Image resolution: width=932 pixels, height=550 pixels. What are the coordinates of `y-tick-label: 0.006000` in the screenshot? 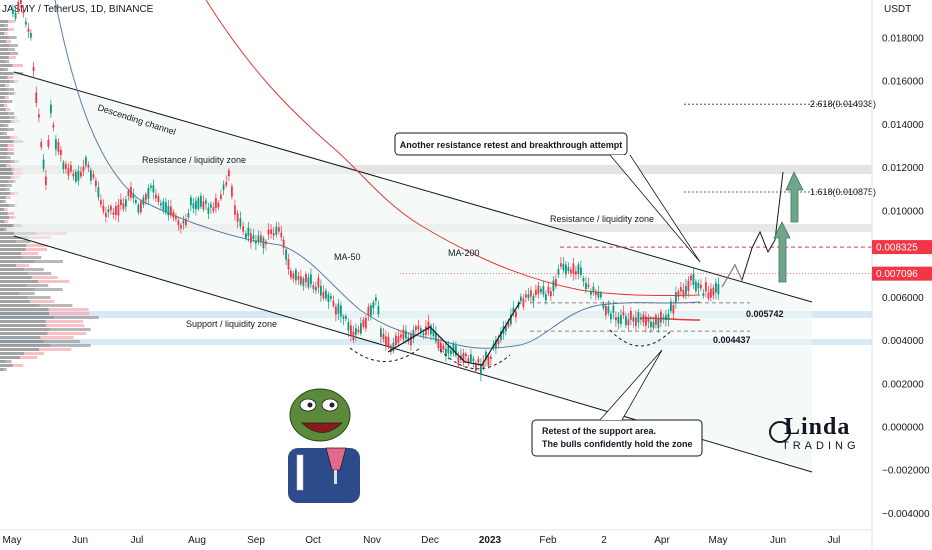 It's located at (903, 298).